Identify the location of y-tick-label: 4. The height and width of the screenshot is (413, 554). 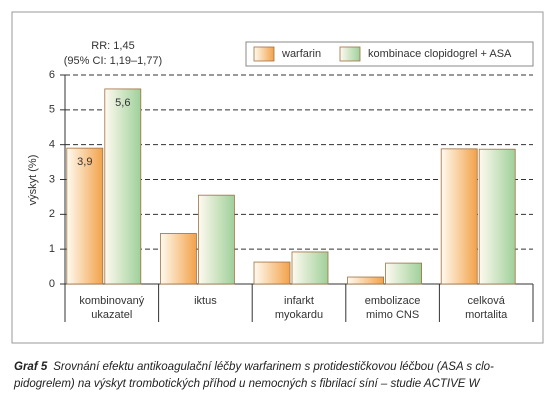
(52, 145).